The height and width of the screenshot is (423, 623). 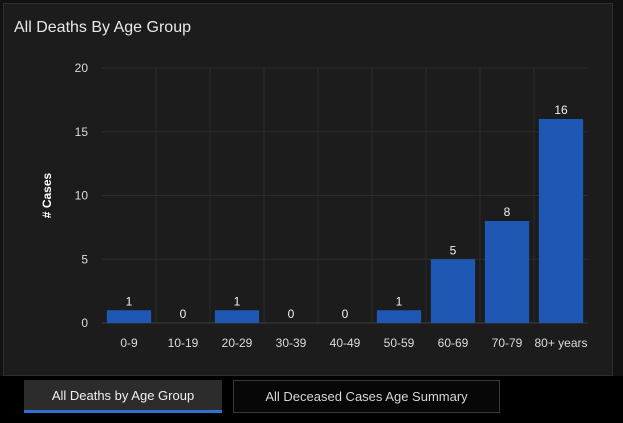 What do you see at coordinates (84, 323) in the screenshot?
I see `y-tick-label: 0` at bounding box center [84, 323].